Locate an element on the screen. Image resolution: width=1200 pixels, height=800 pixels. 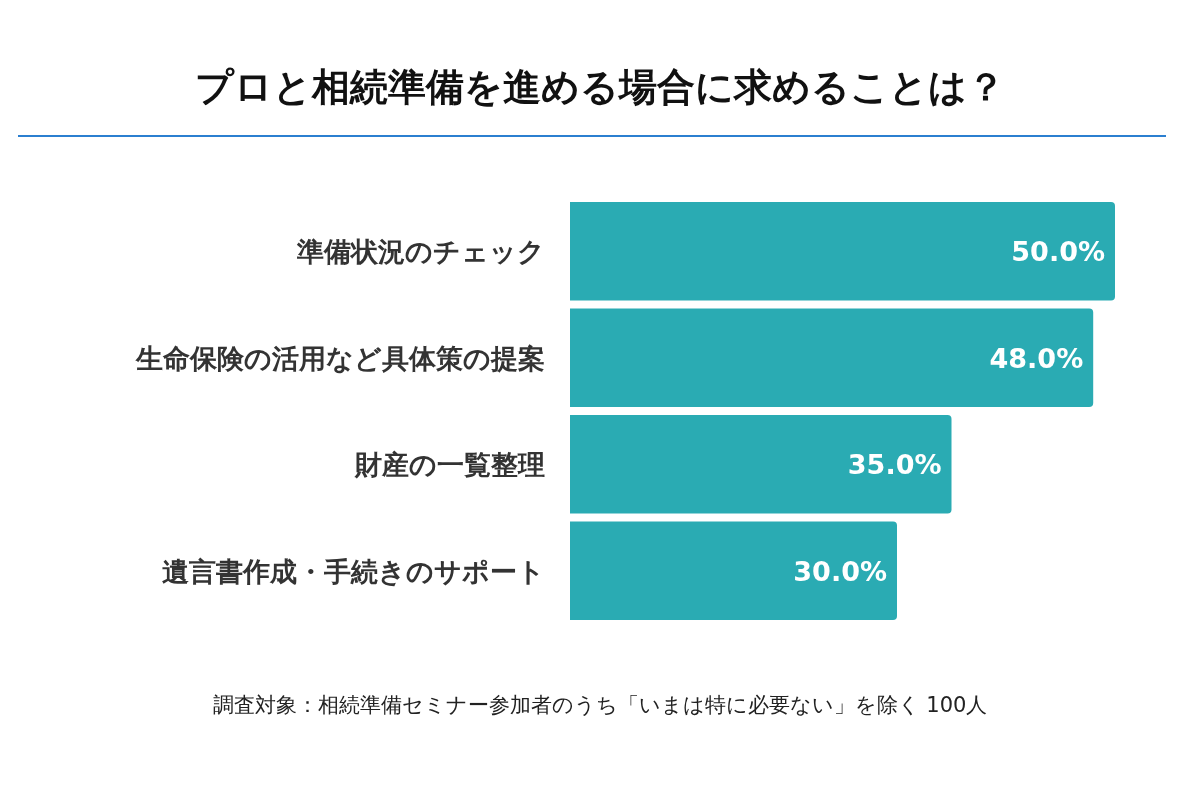
data-label: 50.0% is located at coordinates (1058, 252).